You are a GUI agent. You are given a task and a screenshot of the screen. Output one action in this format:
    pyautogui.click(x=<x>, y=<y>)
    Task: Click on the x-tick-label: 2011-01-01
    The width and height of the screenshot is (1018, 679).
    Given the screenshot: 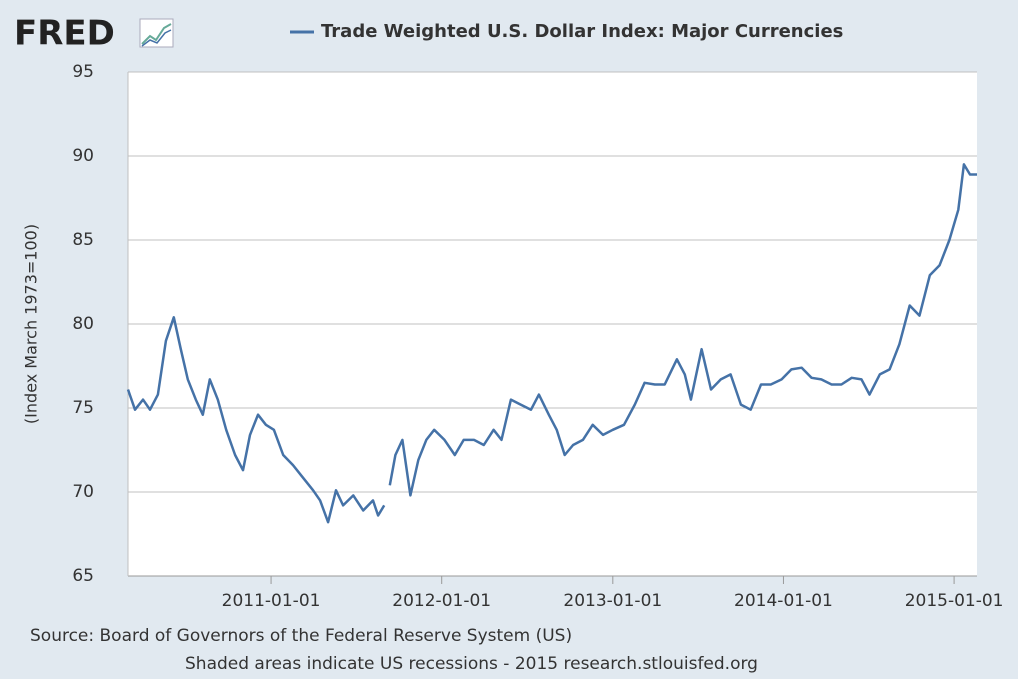 What is the action you would take?
    pyautogui.click(x=271, y=601)
    